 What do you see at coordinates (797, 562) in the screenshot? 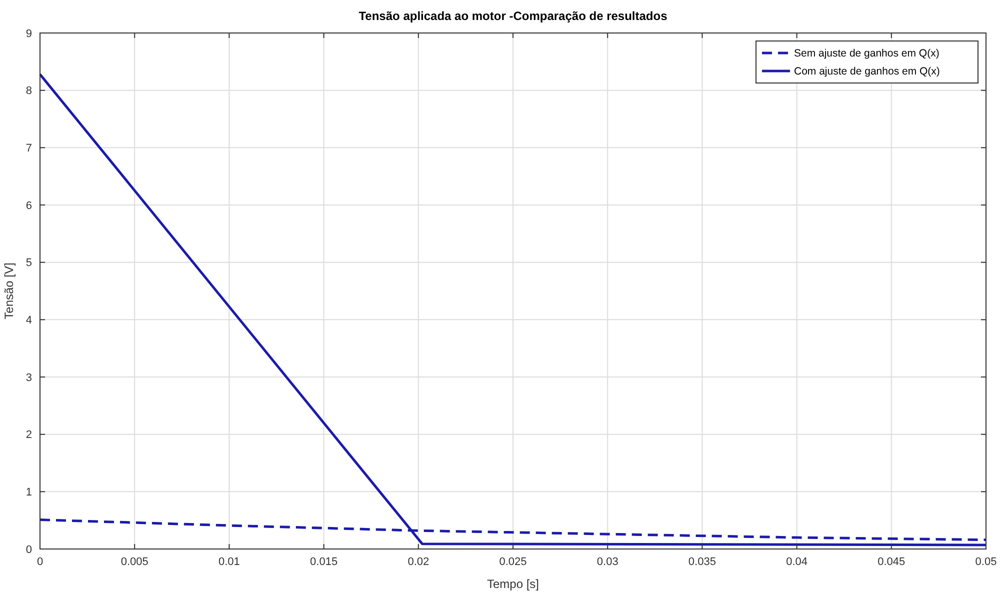
I see `x-tick-label: 0.04` at bounding box center [797, 562].